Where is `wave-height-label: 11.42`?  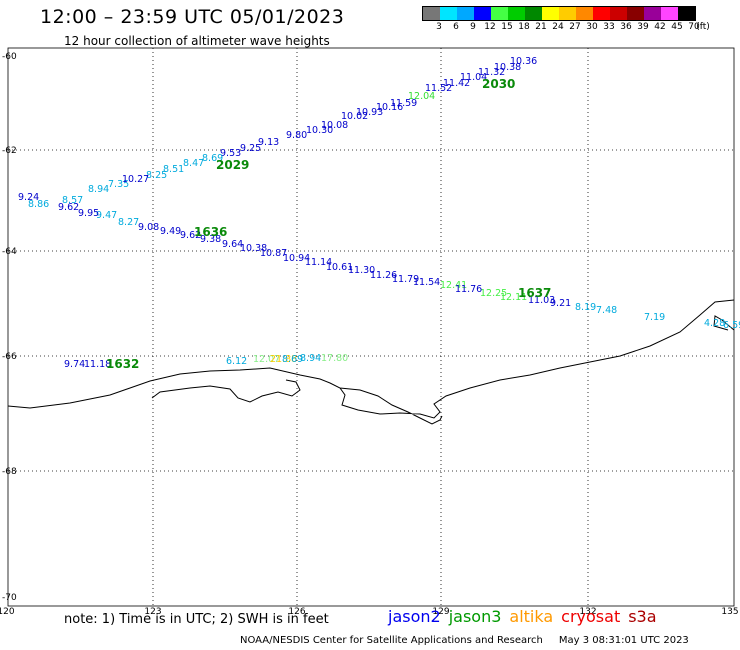 wave-height-label: 11.42 is located at coordinates (456, 83).